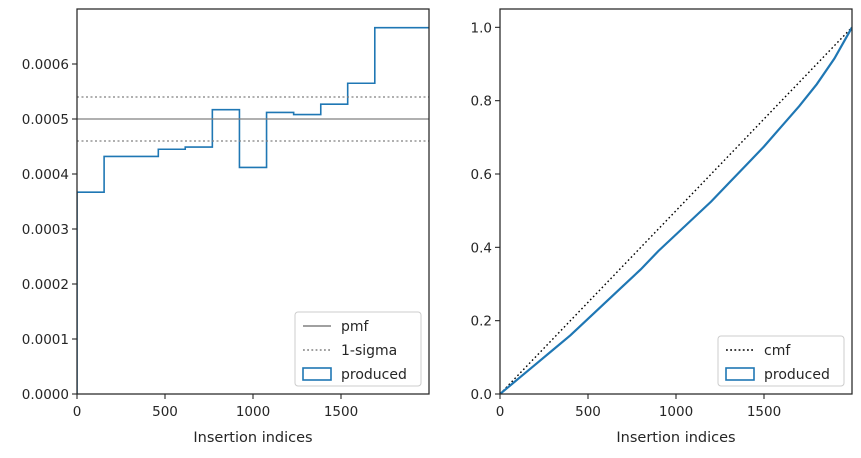 Image resolution: width=861 pixels, height=458 pixels. I want to click on y-tick-label: 0.8, so click(481, 102).